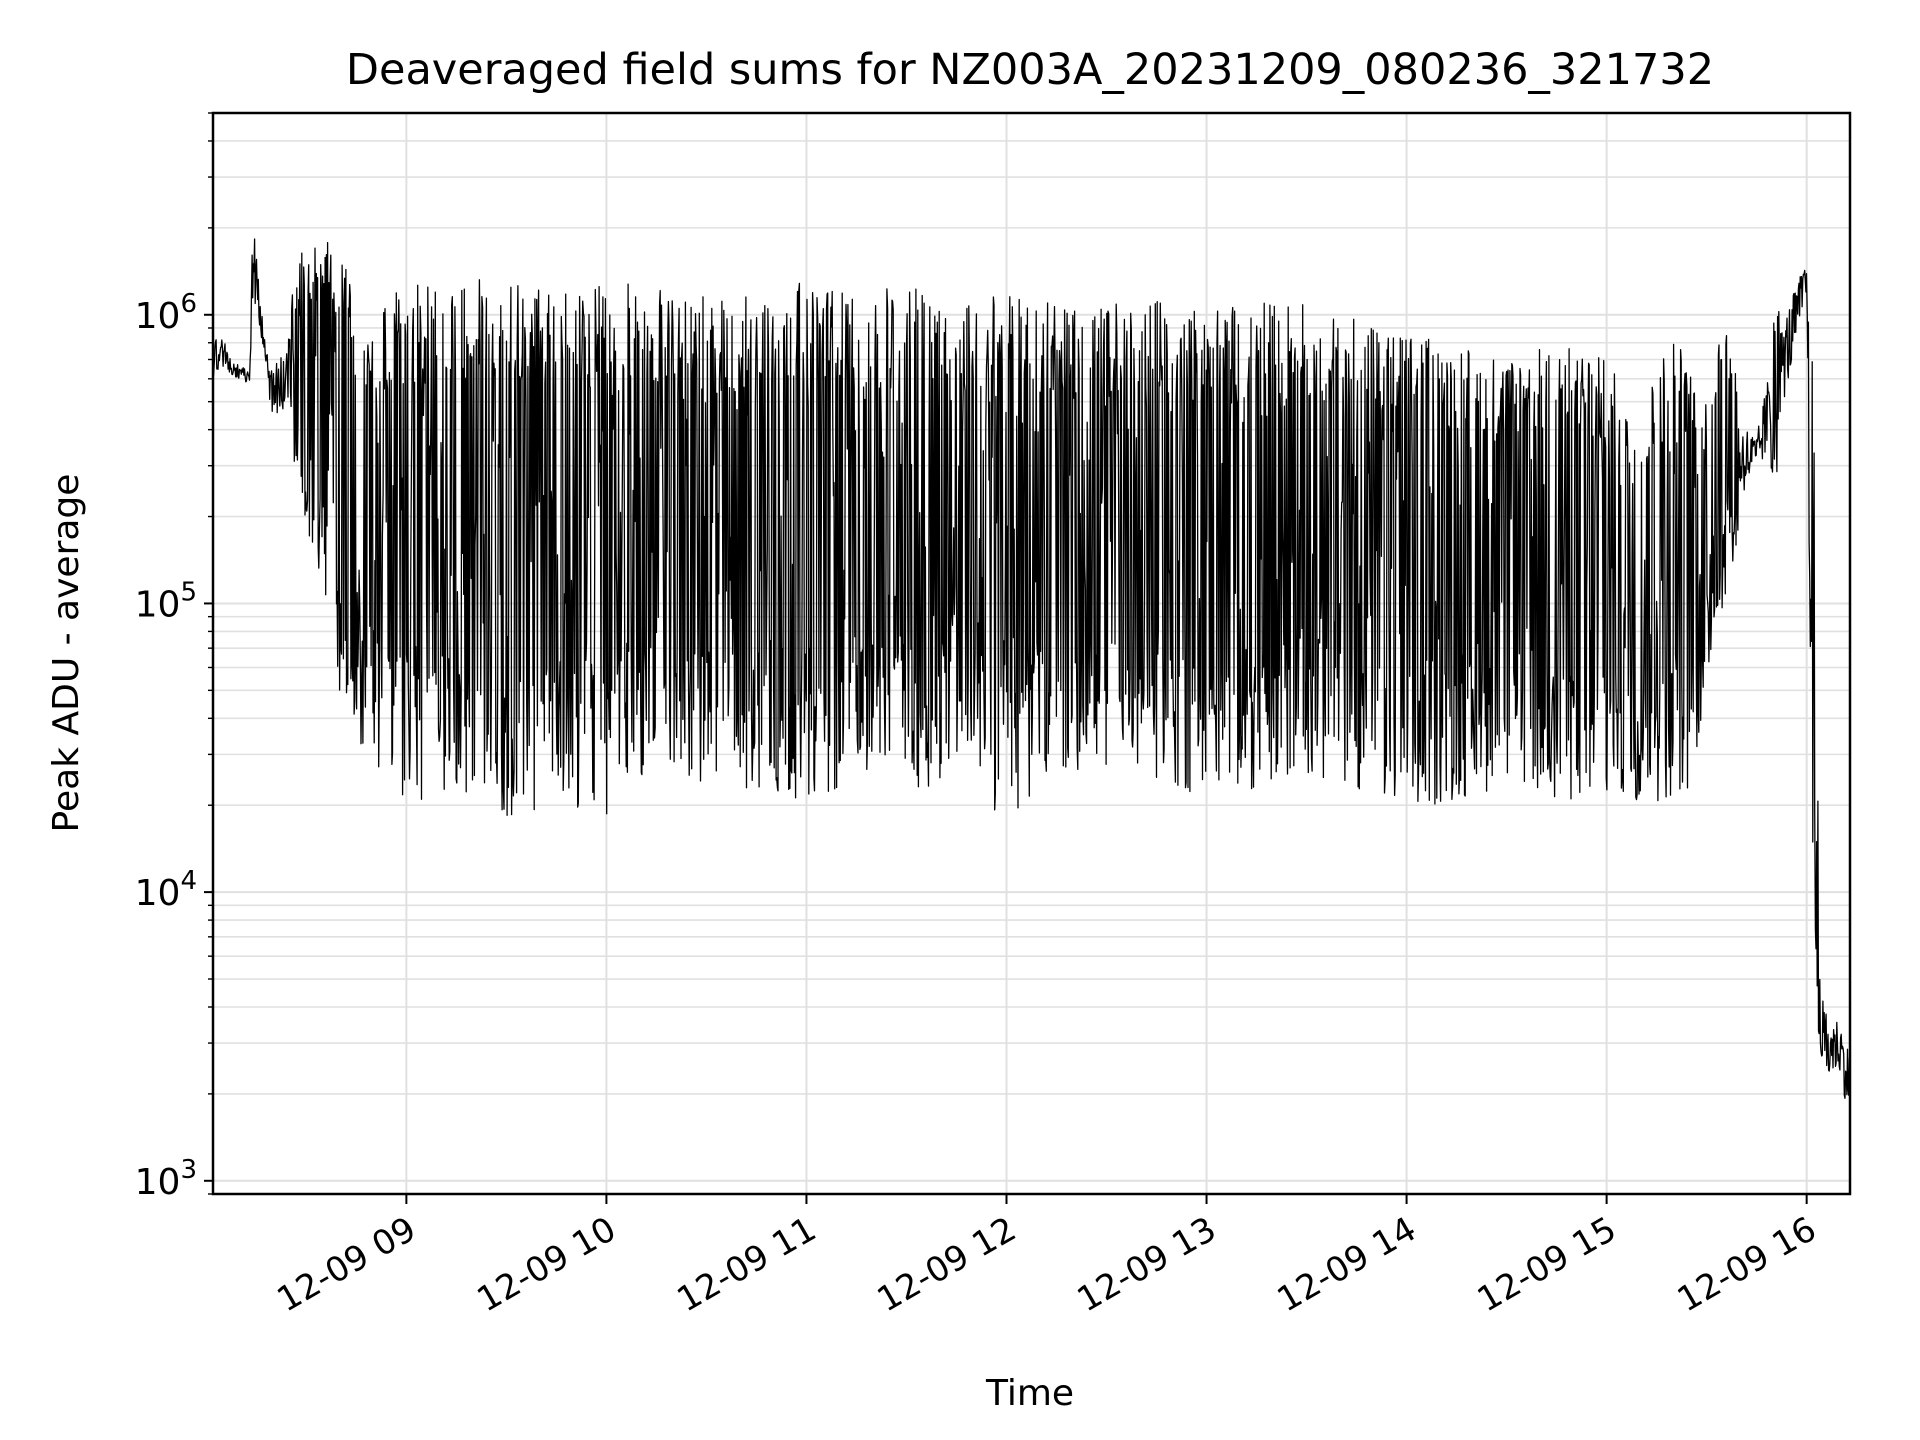  I want to click on y-tick-label: 10⁴, so click(166, 890).